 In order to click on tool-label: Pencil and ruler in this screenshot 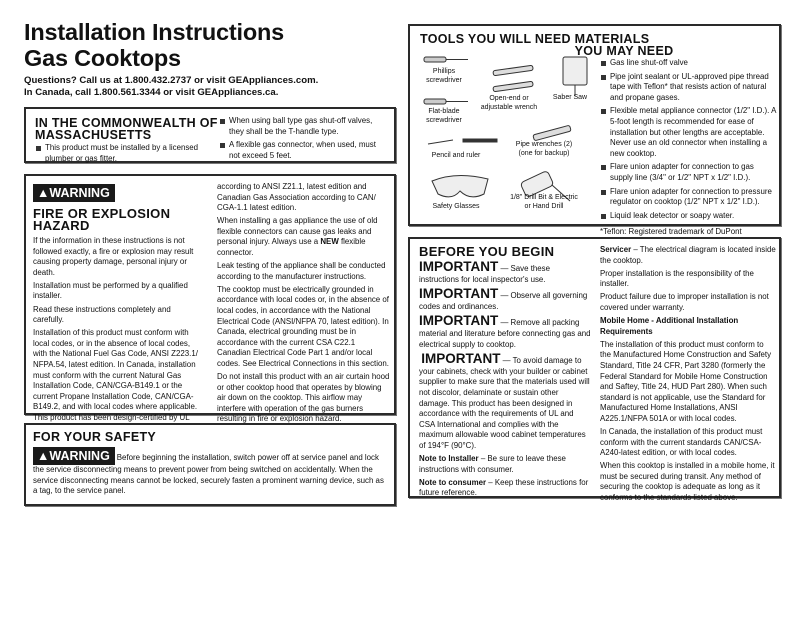, I will do `click(456, 155)`.